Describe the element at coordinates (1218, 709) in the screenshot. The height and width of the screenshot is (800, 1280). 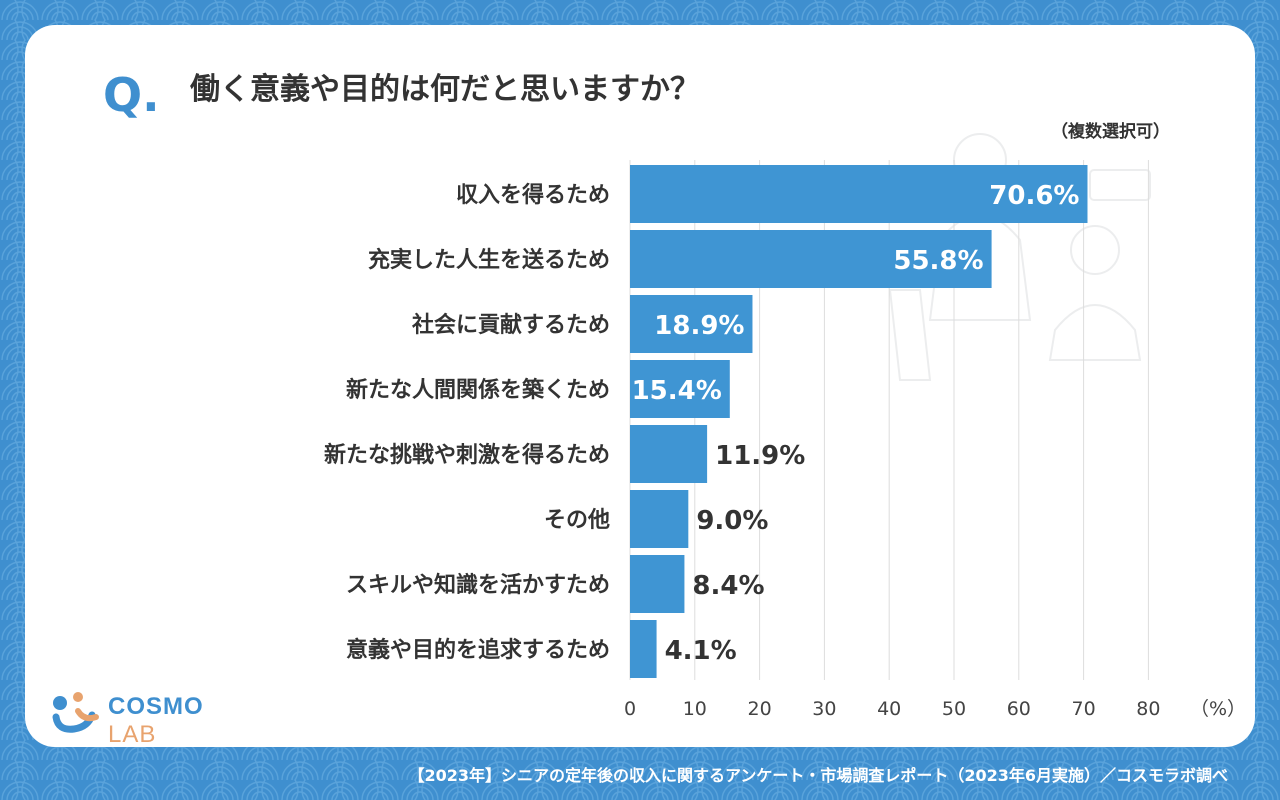
I see `x-unit-label: （%）` at that location.